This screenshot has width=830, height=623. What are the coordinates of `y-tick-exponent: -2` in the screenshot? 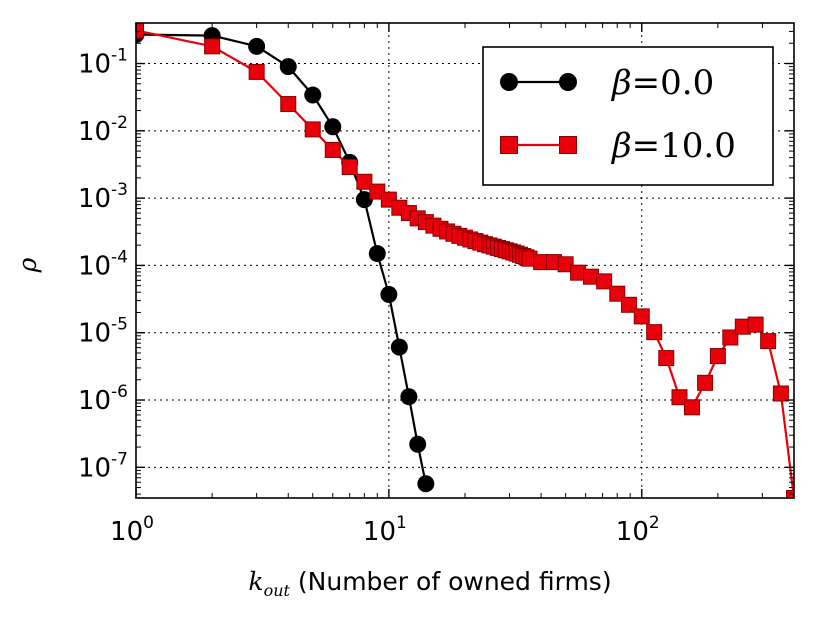 It's located at (119, 123).